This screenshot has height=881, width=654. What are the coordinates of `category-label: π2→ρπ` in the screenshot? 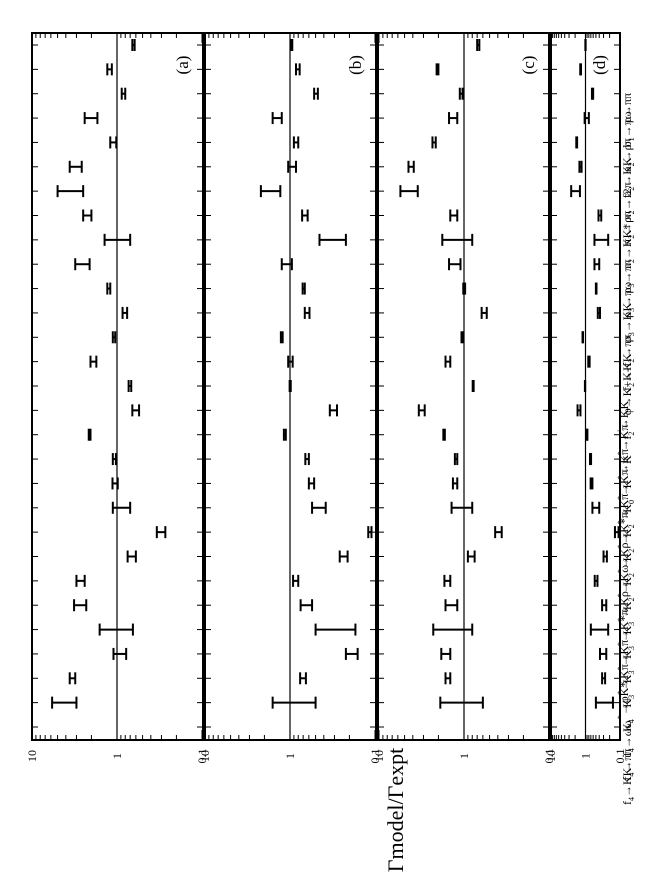 It's located at (628, 228).